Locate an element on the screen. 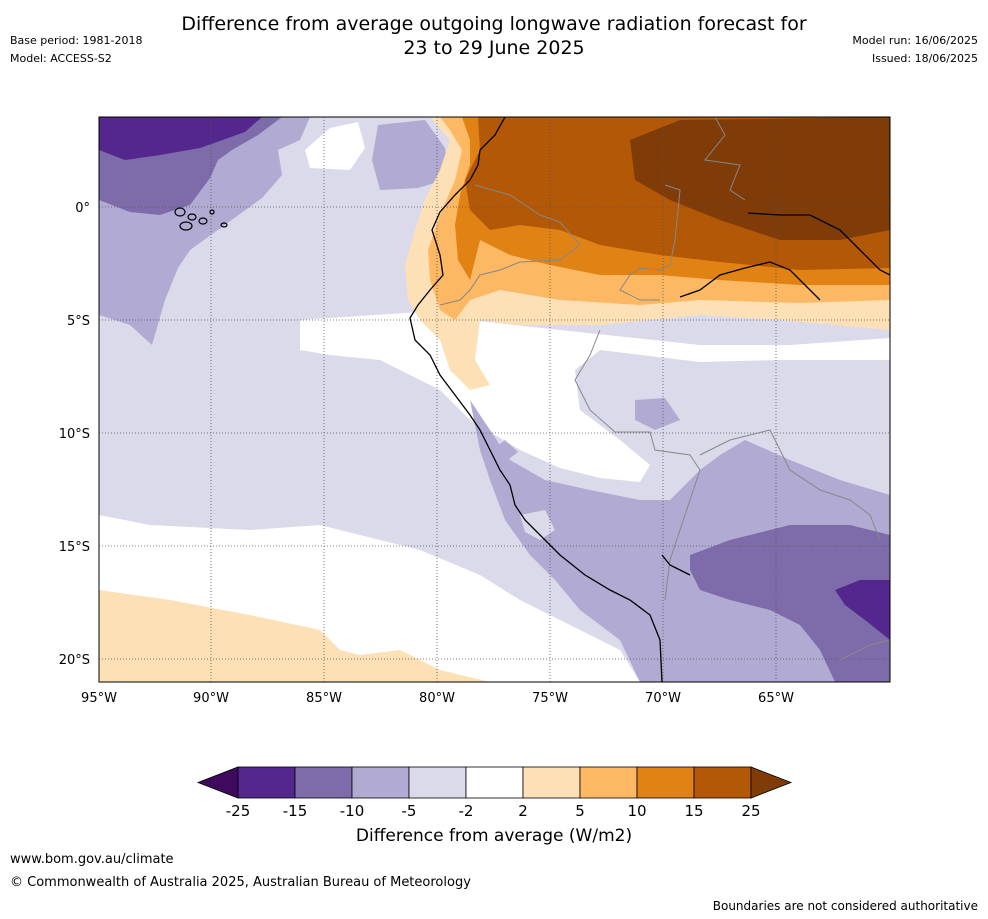  lon-tick-label: 70°W is located at coordinates (663, 698).